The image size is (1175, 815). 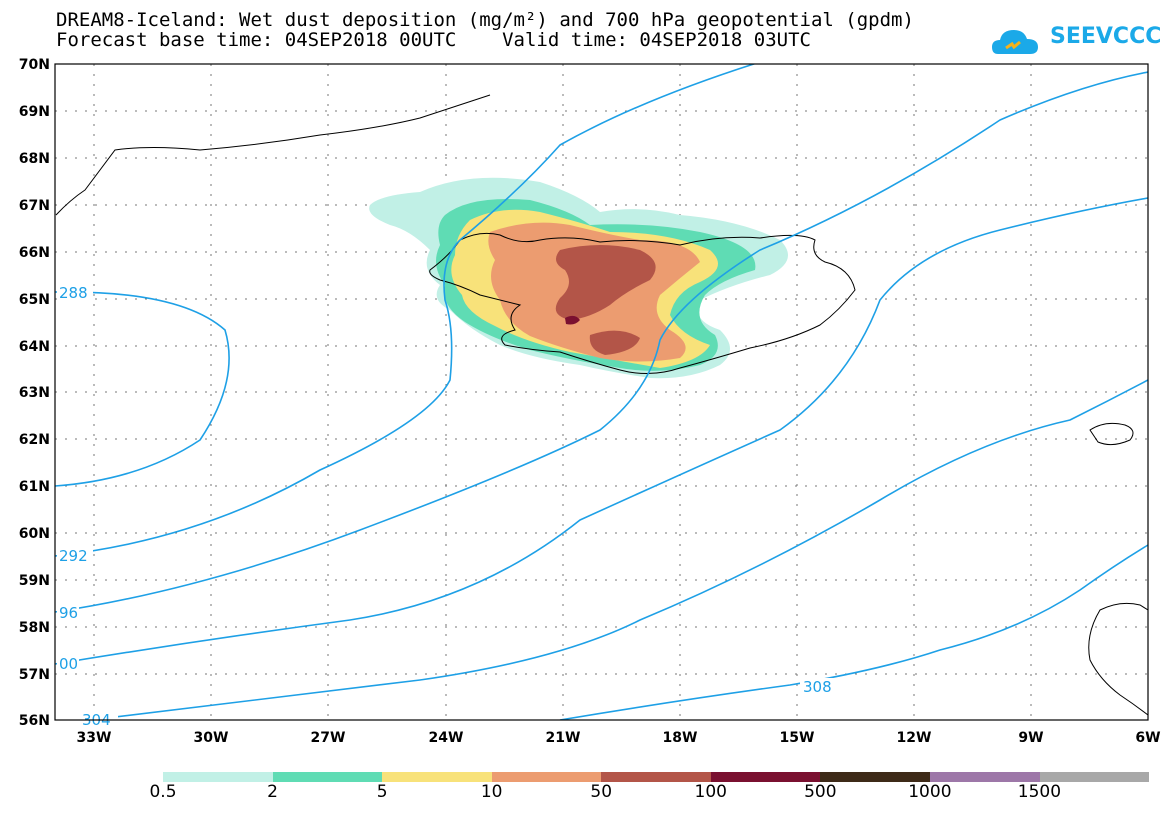 I want to click on lat-label: 67N, so click(x=34, y=206).